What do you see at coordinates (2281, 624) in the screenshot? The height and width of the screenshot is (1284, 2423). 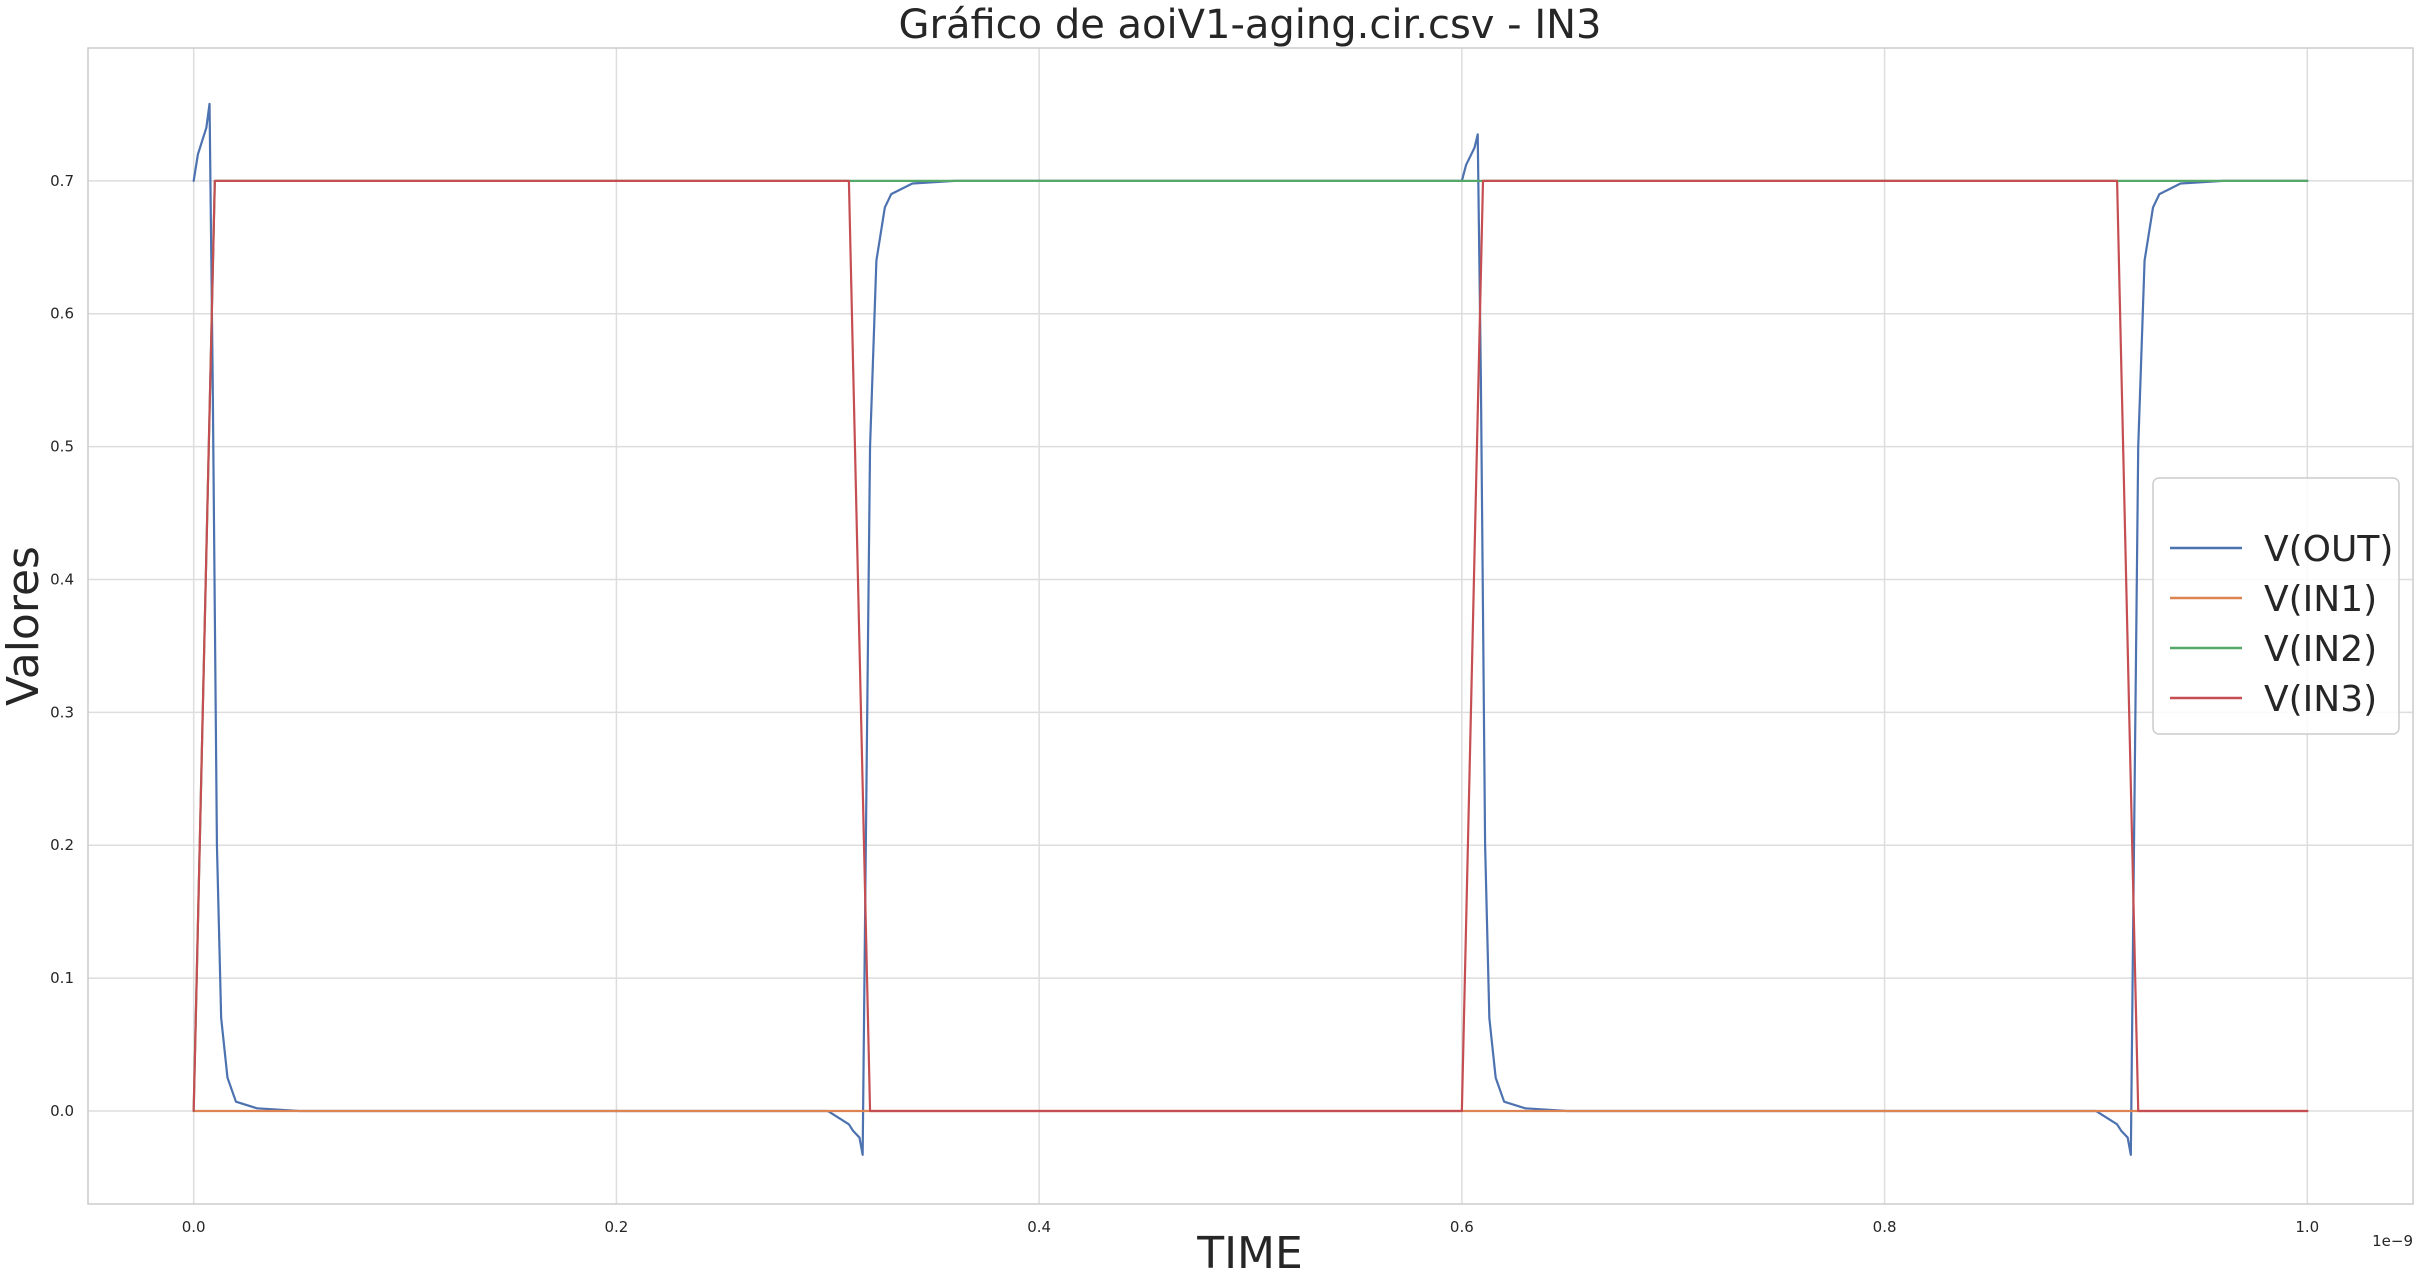 I see `legend-entries: V(OUT) V(IN1) V(IN2) V(IN3)` at bounding box center [2281, 624].